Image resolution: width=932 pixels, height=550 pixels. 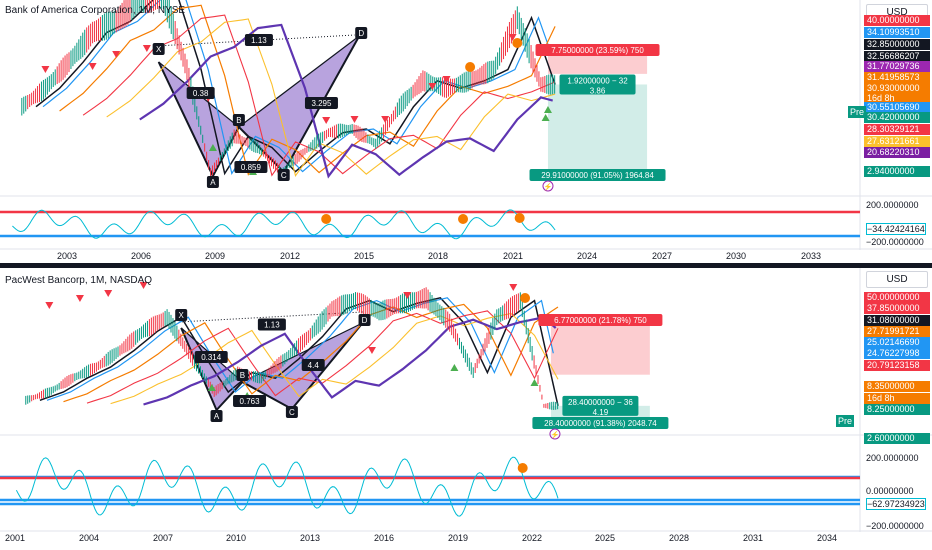 I want to click on alert-dot, so click(x=517, y=43).